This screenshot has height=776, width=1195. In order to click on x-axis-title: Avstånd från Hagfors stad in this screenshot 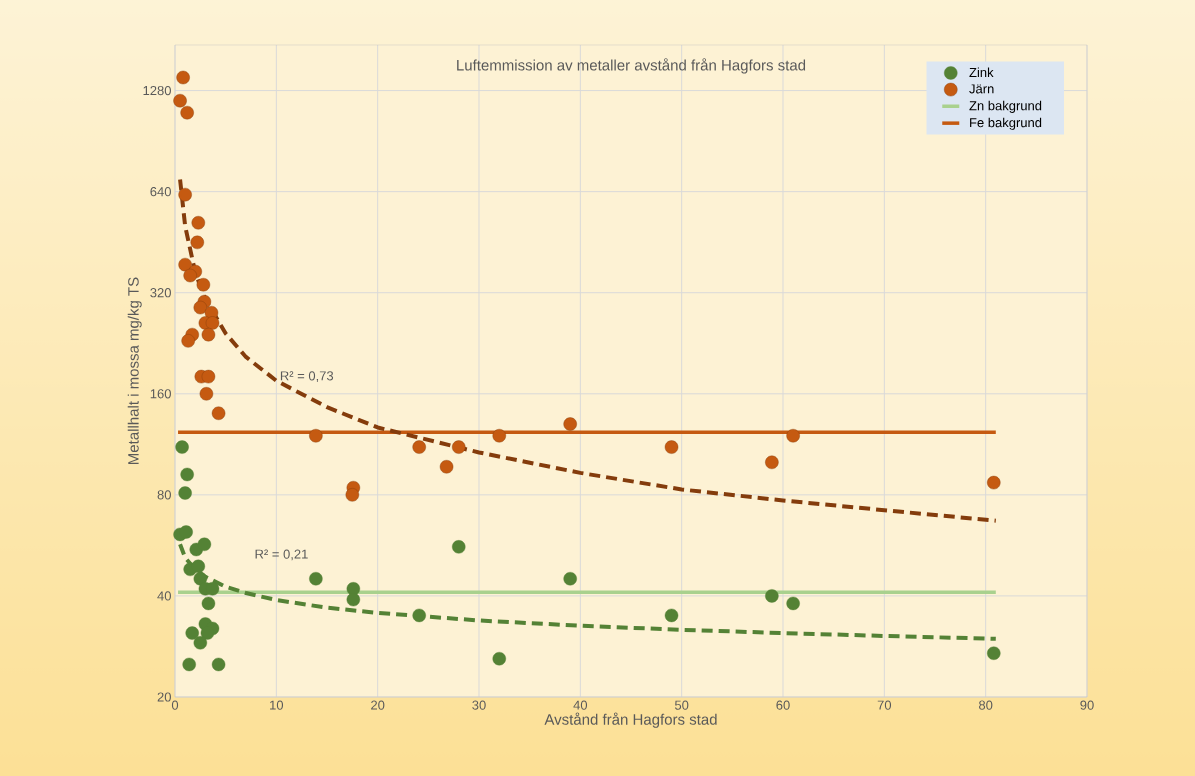, I will do `click(630, 720)`.